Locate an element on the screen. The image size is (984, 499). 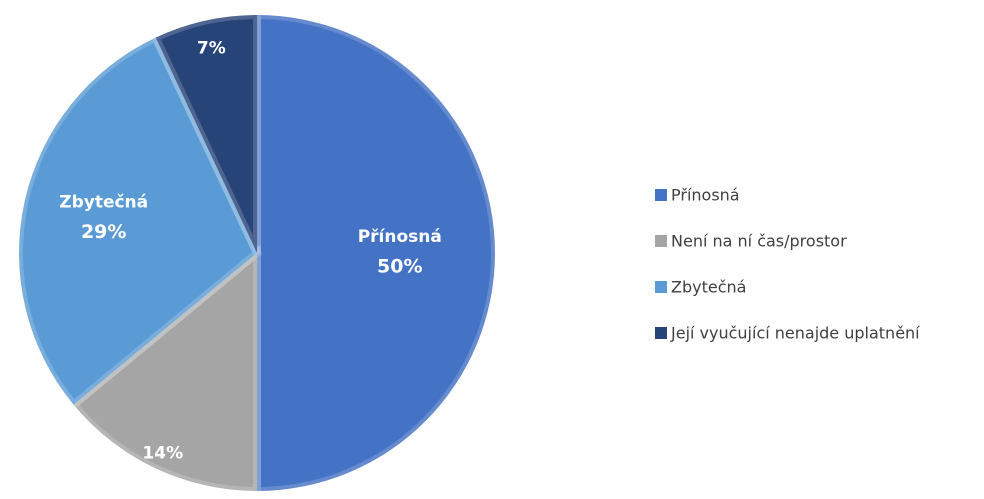
data-label-name: Přínosná is located at coordinates (400, 237).